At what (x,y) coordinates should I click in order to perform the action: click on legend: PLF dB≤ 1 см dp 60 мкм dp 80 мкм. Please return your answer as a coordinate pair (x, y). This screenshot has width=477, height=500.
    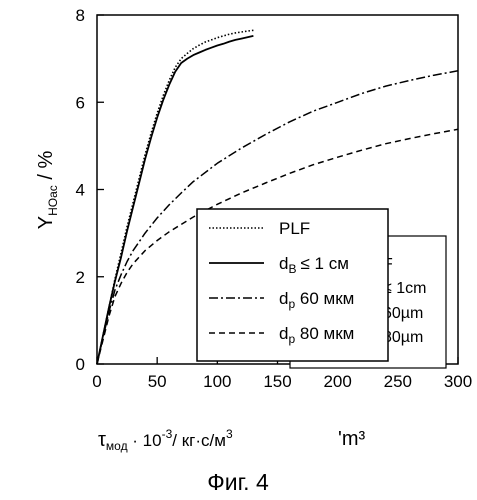
    Looking at the image, I should click on (292, 285).